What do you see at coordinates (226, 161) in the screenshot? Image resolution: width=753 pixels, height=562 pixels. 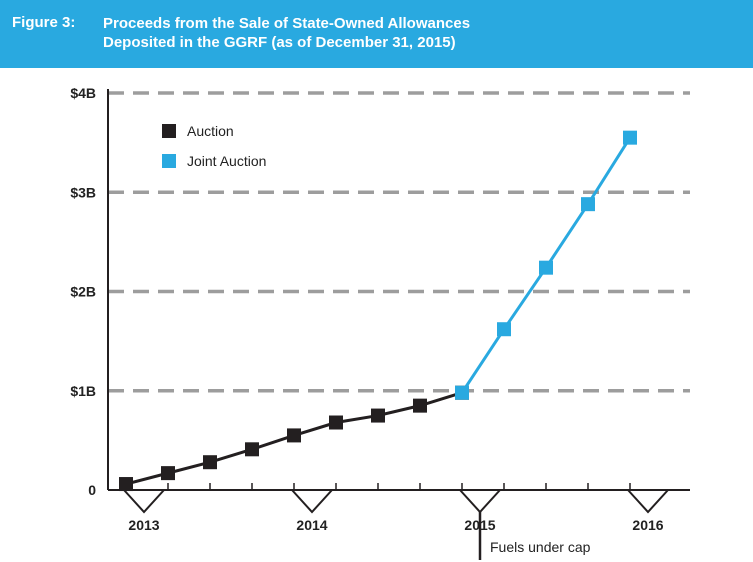 I see `legend-label-joint-auction: Joint Auction` at bounding box center [226, 161].